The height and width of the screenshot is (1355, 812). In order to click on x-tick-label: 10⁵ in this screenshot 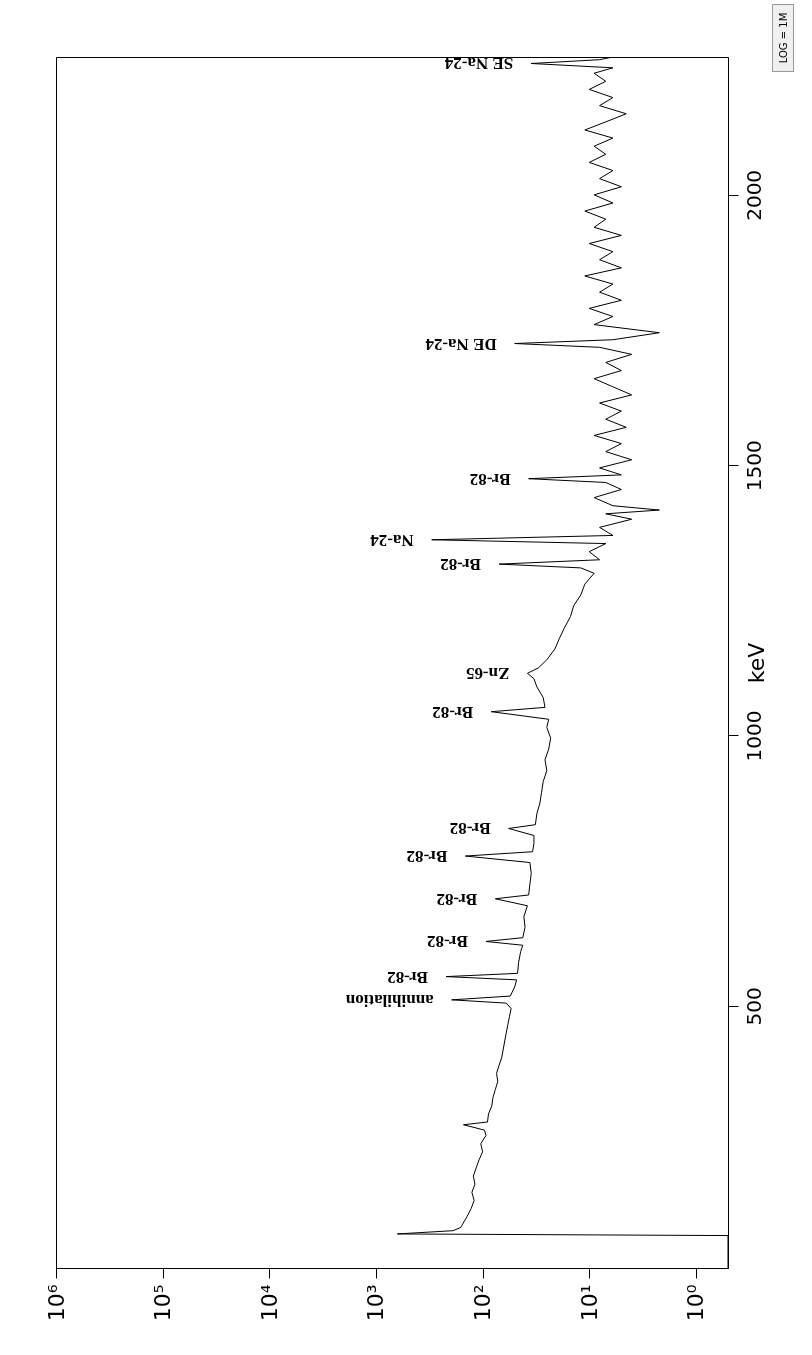, I will do `click(163, 1303)`.